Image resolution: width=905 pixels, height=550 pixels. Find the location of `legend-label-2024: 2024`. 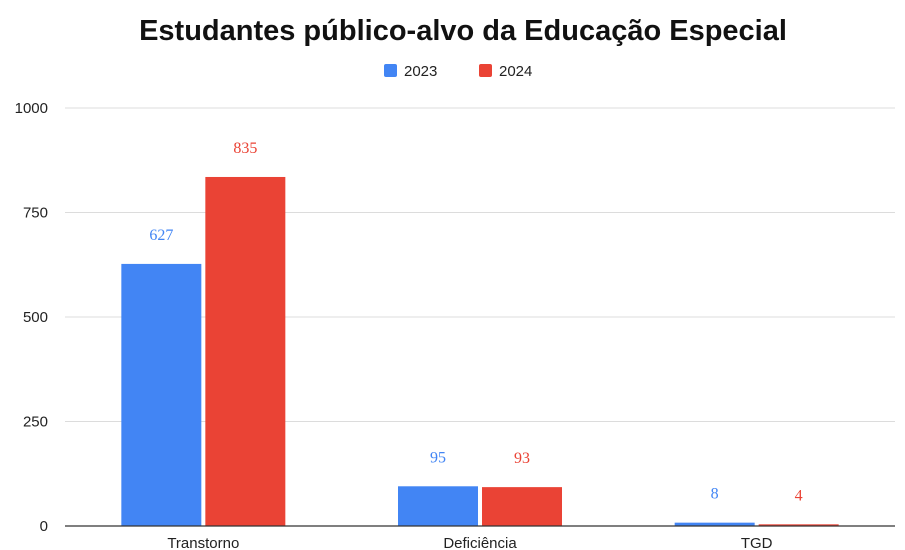

legend-label-2024: 2024 is located at coordinates (515, 71).